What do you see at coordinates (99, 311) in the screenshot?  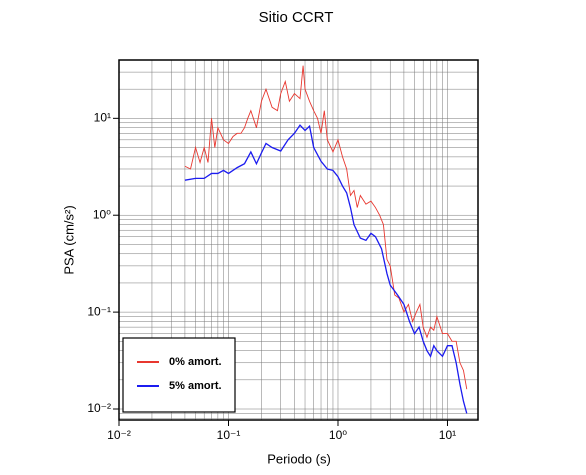 I see `y-tick-label: 10⁻¹` at bounding box center [99, 311].